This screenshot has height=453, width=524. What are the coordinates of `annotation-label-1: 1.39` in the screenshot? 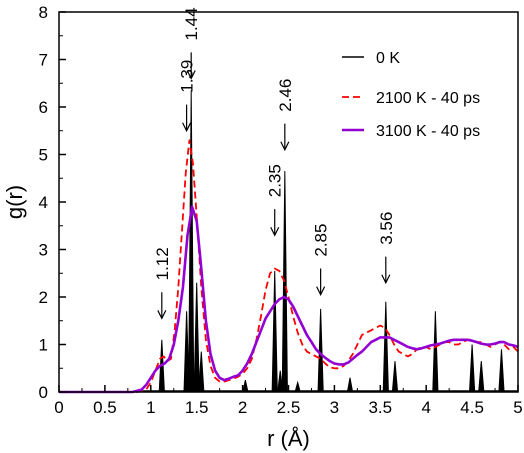 It's located at (187, 76).